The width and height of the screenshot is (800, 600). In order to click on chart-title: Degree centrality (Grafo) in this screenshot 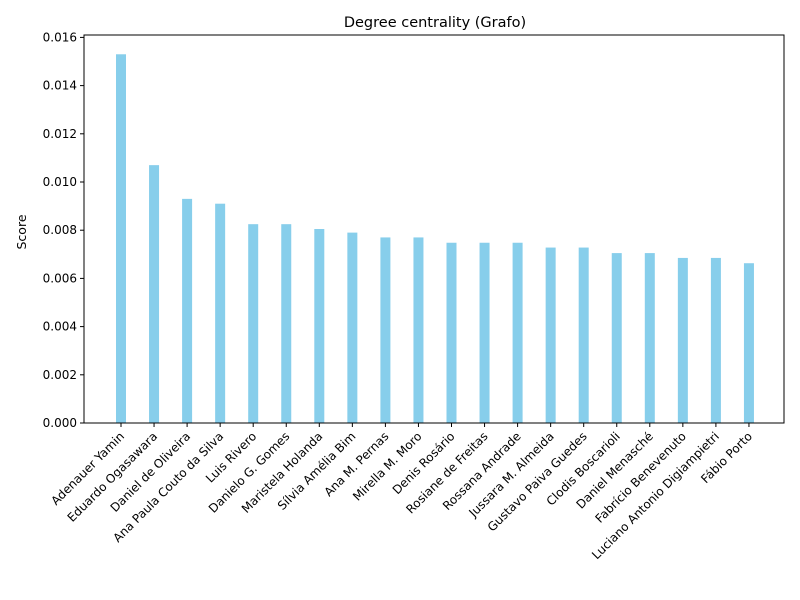, I will do `click(435, 23)`.